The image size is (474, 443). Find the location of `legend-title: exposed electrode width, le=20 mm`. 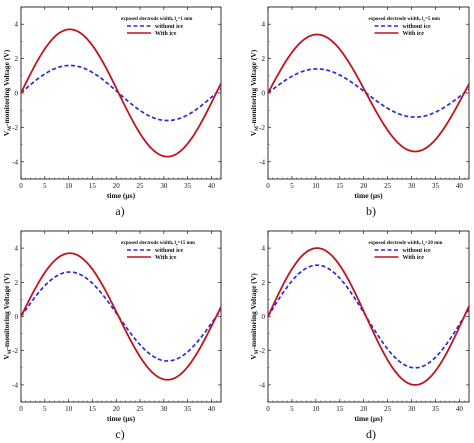

legend-title: exposed electrode width, le=20 mm is located at coordinates (406, 244).